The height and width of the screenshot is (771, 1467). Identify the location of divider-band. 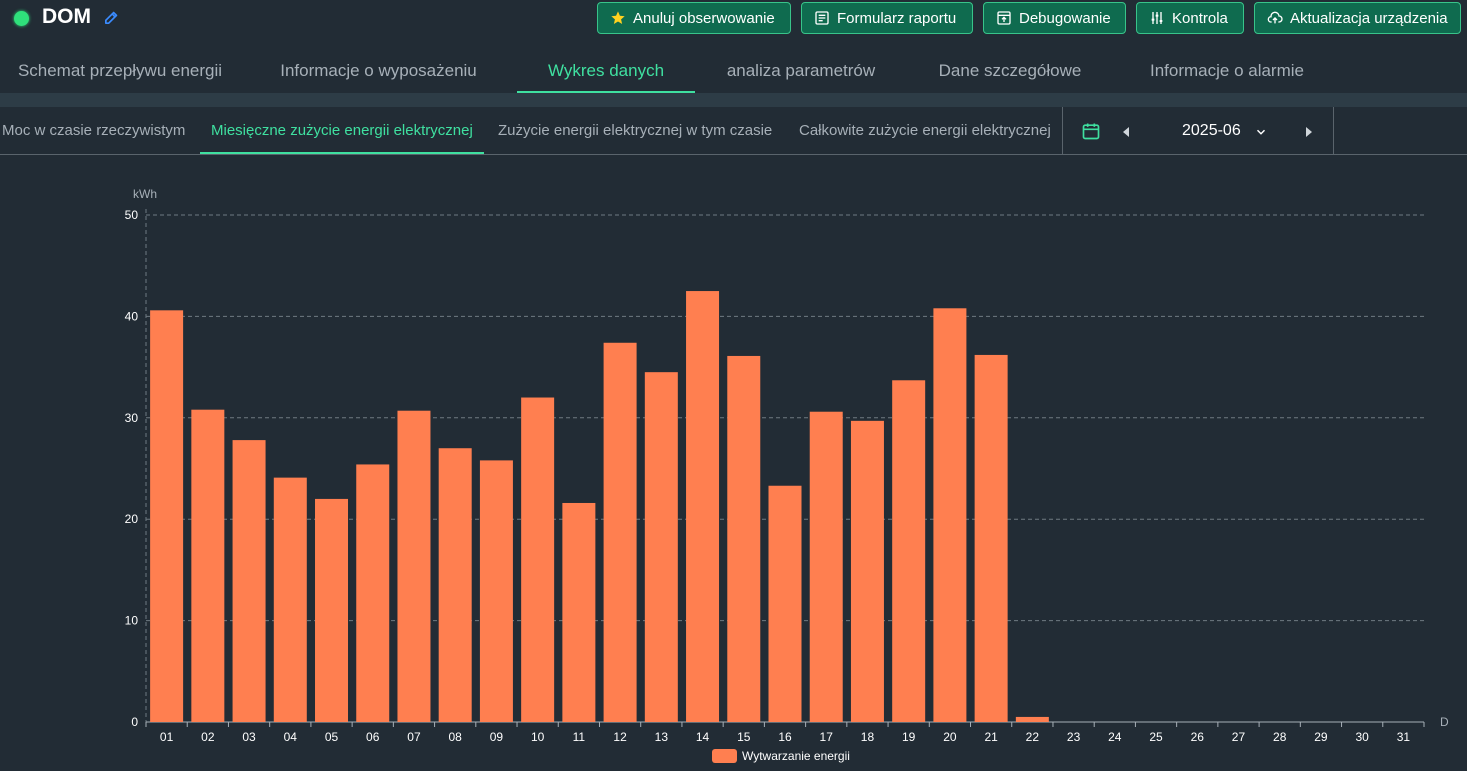
(733, 100).